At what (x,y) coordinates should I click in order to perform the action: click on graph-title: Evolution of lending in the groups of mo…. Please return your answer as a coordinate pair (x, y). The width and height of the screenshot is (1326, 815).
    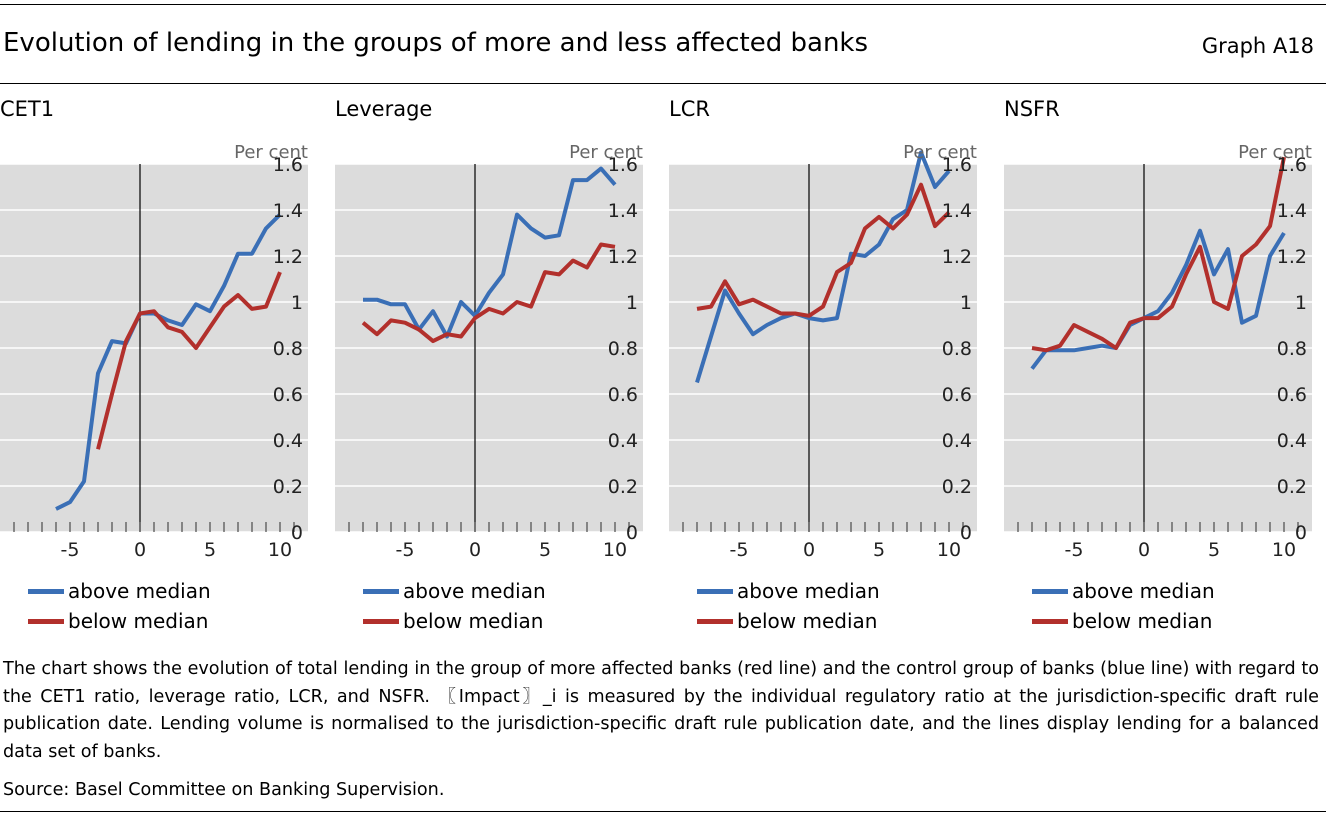
    Looking at the image, I should click on (436, 43).